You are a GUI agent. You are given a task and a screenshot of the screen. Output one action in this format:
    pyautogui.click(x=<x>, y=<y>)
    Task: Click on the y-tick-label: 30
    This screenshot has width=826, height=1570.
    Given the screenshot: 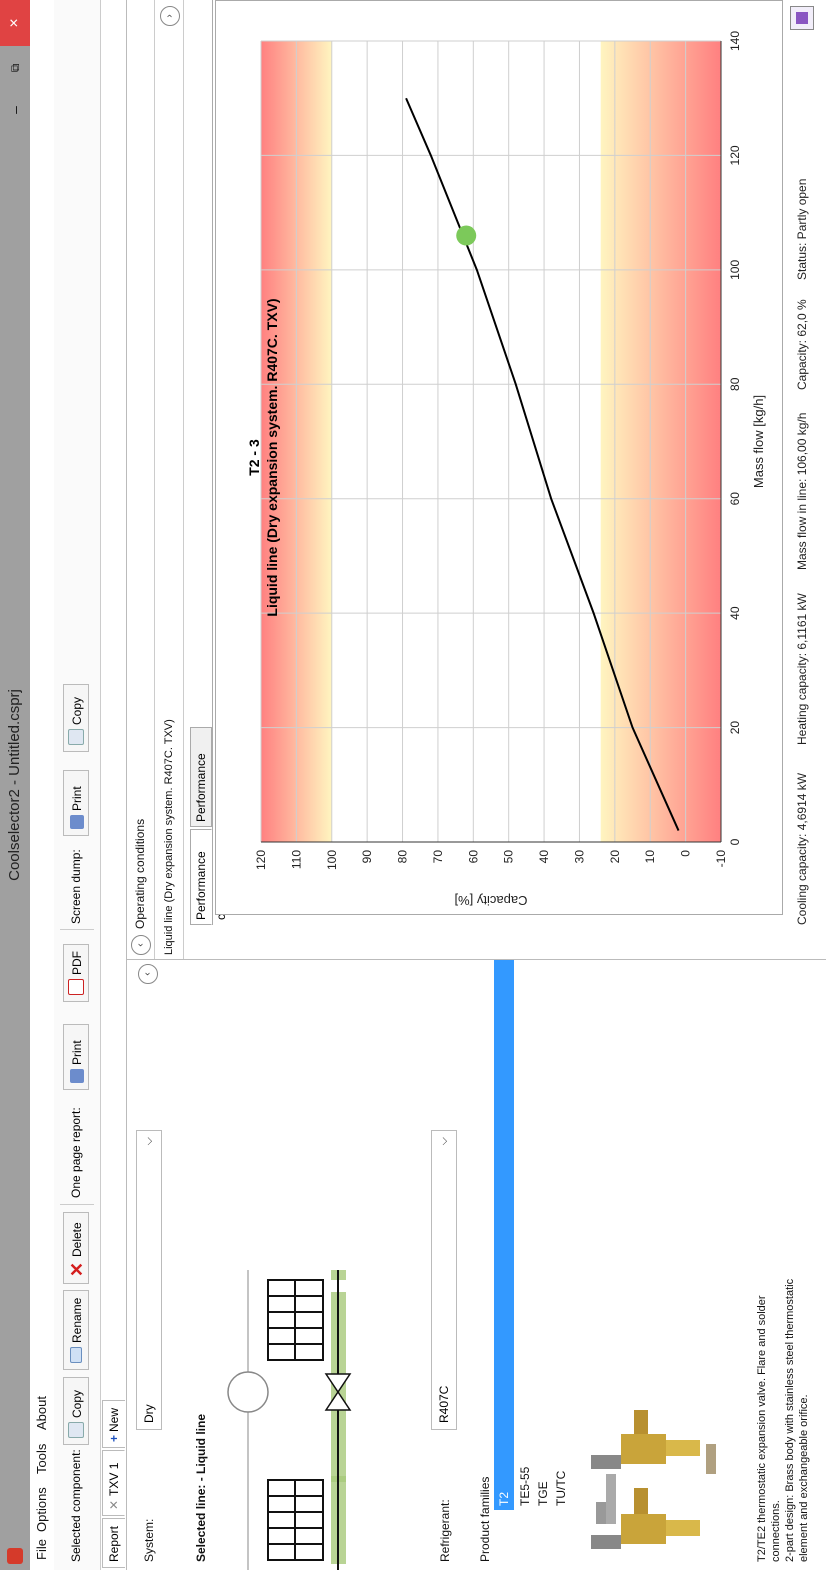 What is the action you would take?
    pyautogui.click(x=579, y=857)
    